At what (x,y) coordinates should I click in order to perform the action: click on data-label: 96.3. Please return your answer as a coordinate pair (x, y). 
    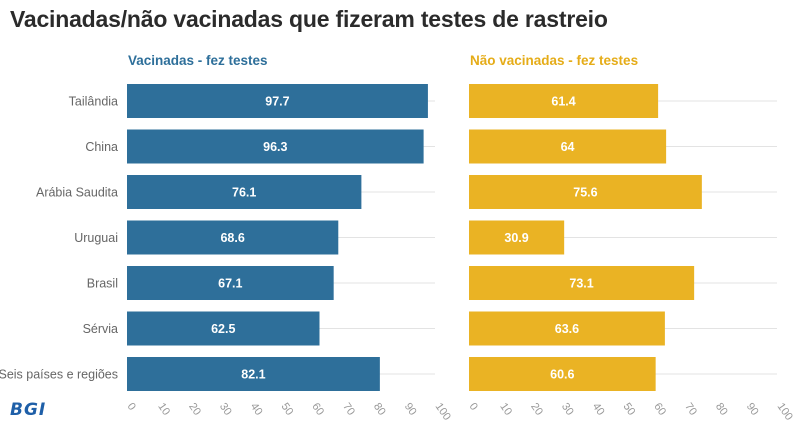
    Looking at the image, I should click on (275, 147).